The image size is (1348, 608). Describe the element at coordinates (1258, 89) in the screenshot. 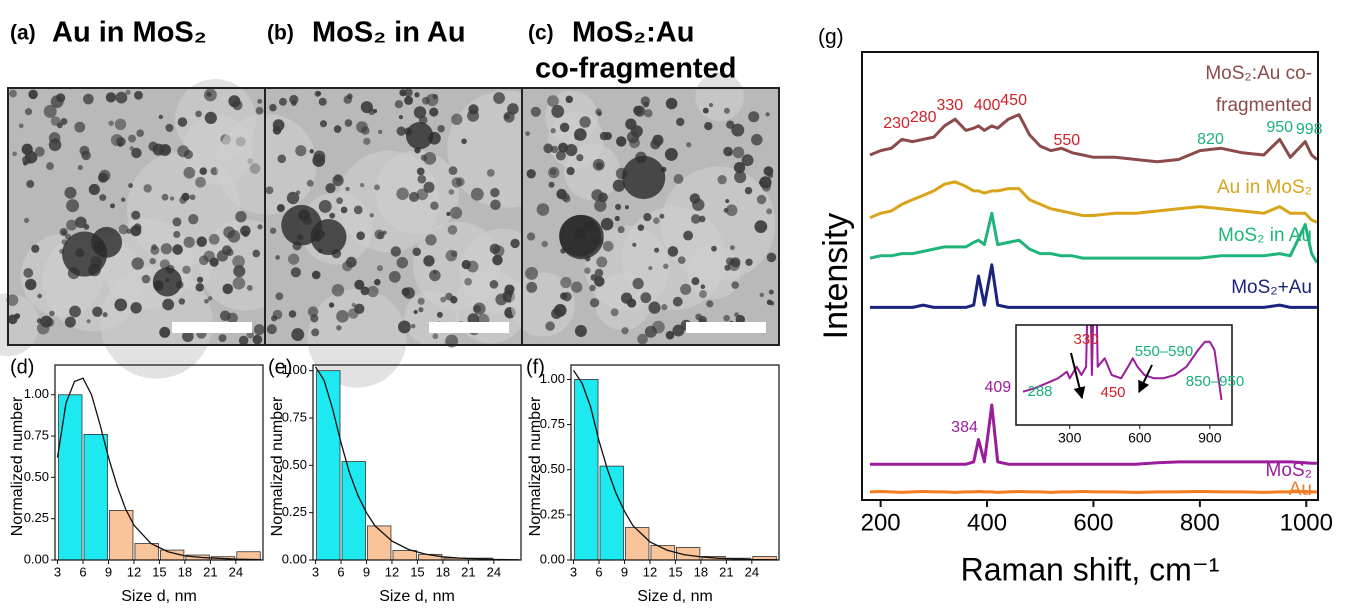

I see `legend-label: MoS₂:Au co-fragmented` at that location.